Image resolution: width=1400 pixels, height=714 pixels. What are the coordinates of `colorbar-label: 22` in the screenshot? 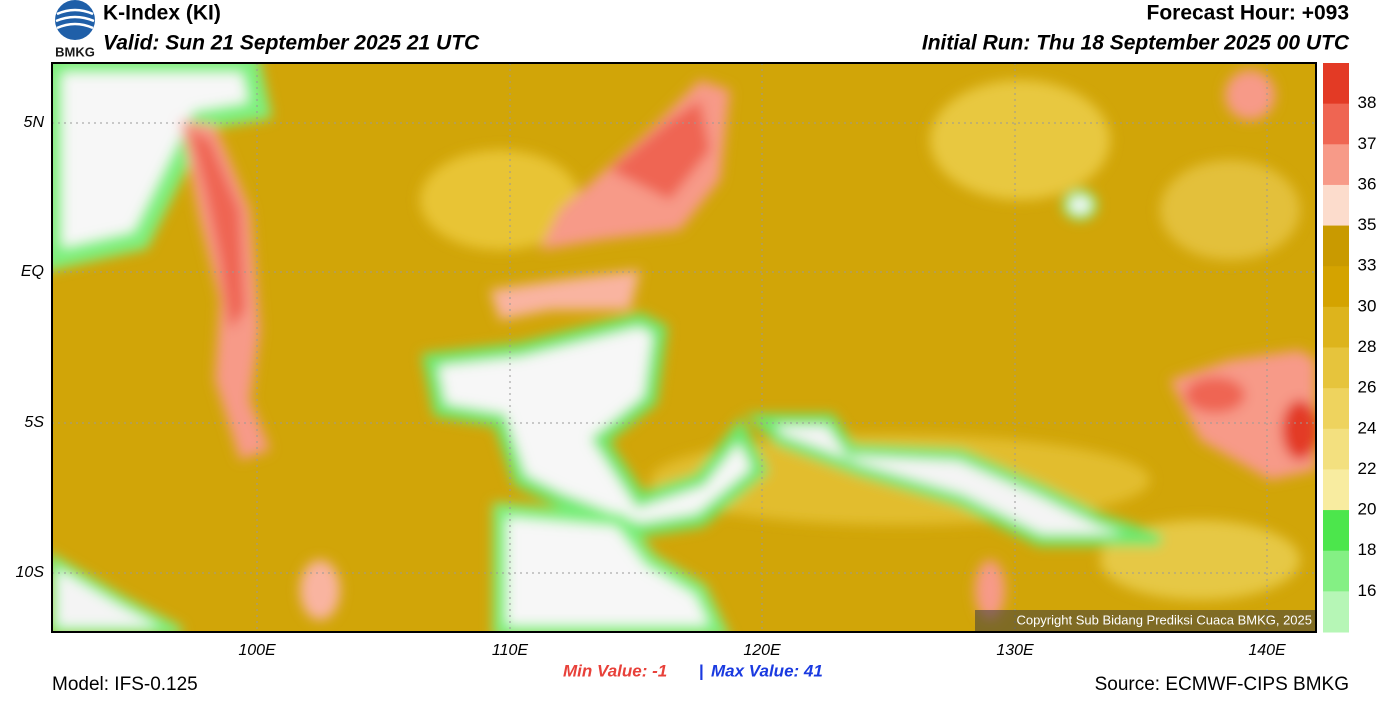 It's located at (1367, 468).